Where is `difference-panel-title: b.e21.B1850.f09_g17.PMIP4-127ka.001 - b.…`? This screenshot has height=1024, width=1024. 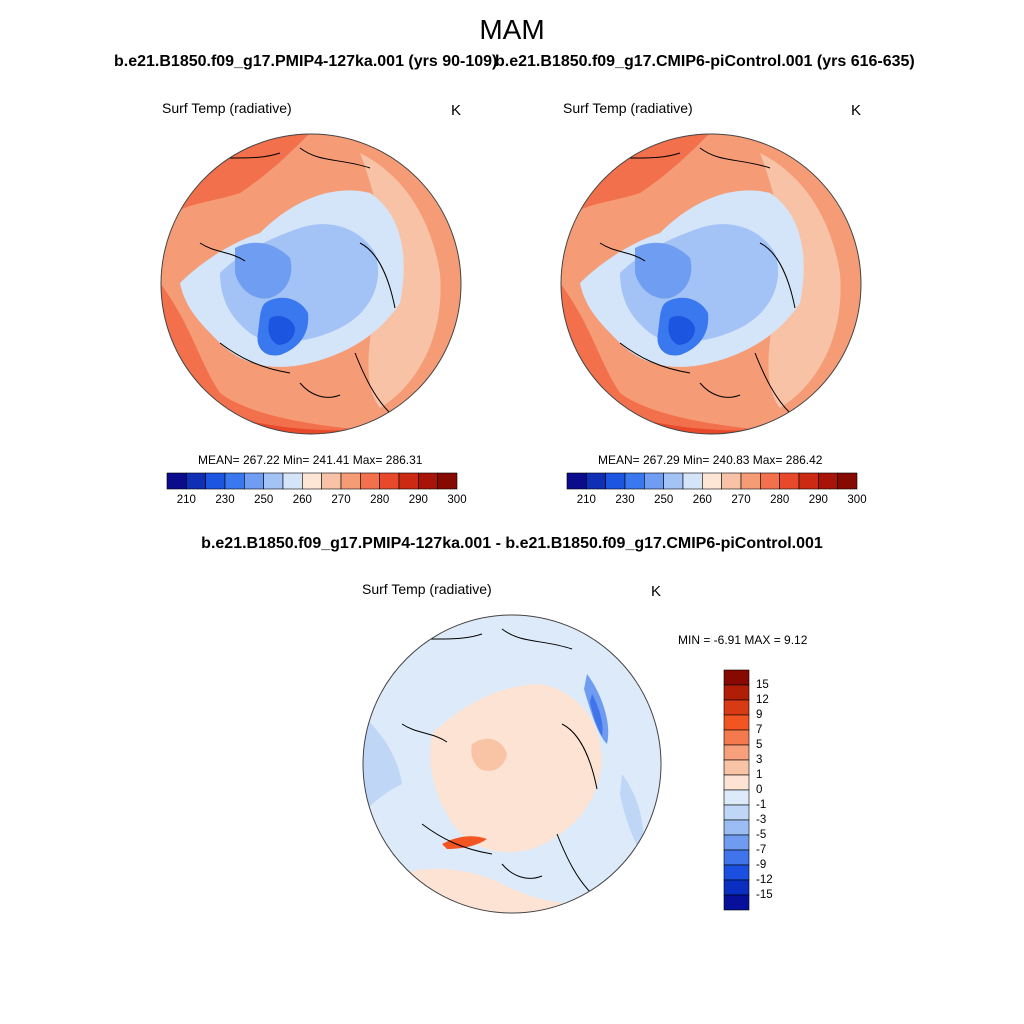 difference-panel-title: b.e21.B1850.f09_g17.PMIP4-127ka.001 - b.… is located at coordinates (512, 543).